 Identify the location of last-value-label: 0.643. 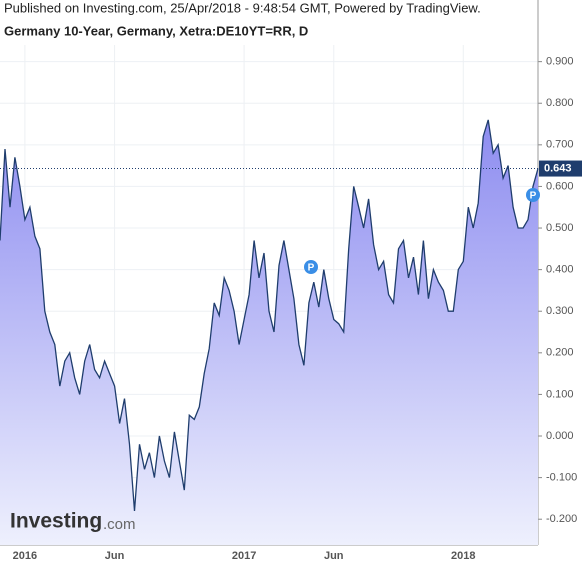
(558, 168).